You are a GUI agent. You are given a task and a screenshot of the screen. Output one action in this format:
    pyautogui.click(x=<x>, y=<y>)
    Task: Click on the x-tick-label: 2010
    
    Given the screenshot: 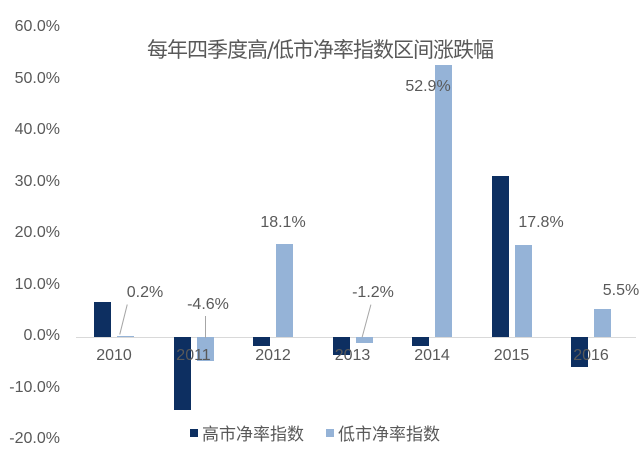 What is the action you would take?
    pyautogui.click(x=114, y=355)
    